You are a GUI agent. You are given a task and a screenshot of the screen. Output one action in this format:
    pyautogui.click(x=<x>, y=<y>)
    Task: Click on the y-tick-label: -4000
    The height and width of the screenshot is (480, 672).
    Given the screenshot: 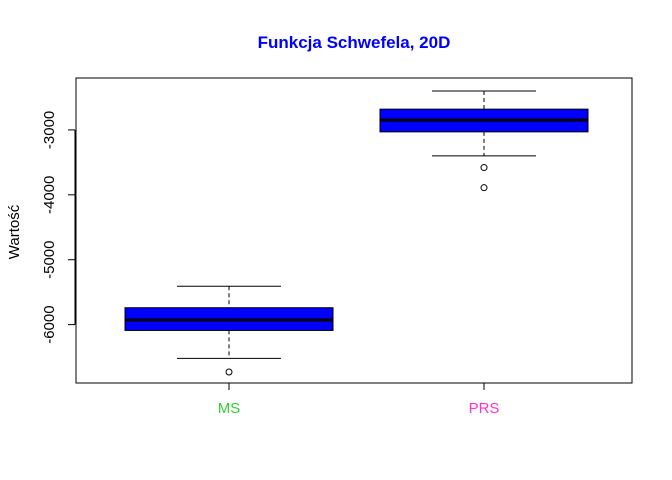 What is the action you would take?
    pyautogui.click(x=49, y=195)
    